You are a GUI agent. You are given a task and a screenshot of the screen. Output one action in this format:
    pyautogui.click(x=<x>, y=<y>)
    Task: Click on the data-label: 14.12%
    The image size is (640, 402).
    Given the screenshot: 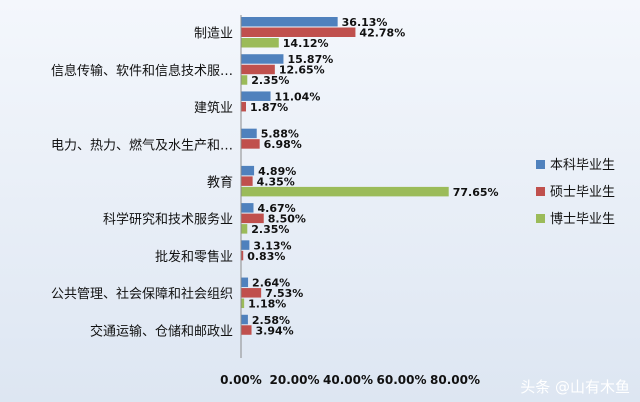 What is the action you would take?
    pyautogui.click(x=306, y=43)
    